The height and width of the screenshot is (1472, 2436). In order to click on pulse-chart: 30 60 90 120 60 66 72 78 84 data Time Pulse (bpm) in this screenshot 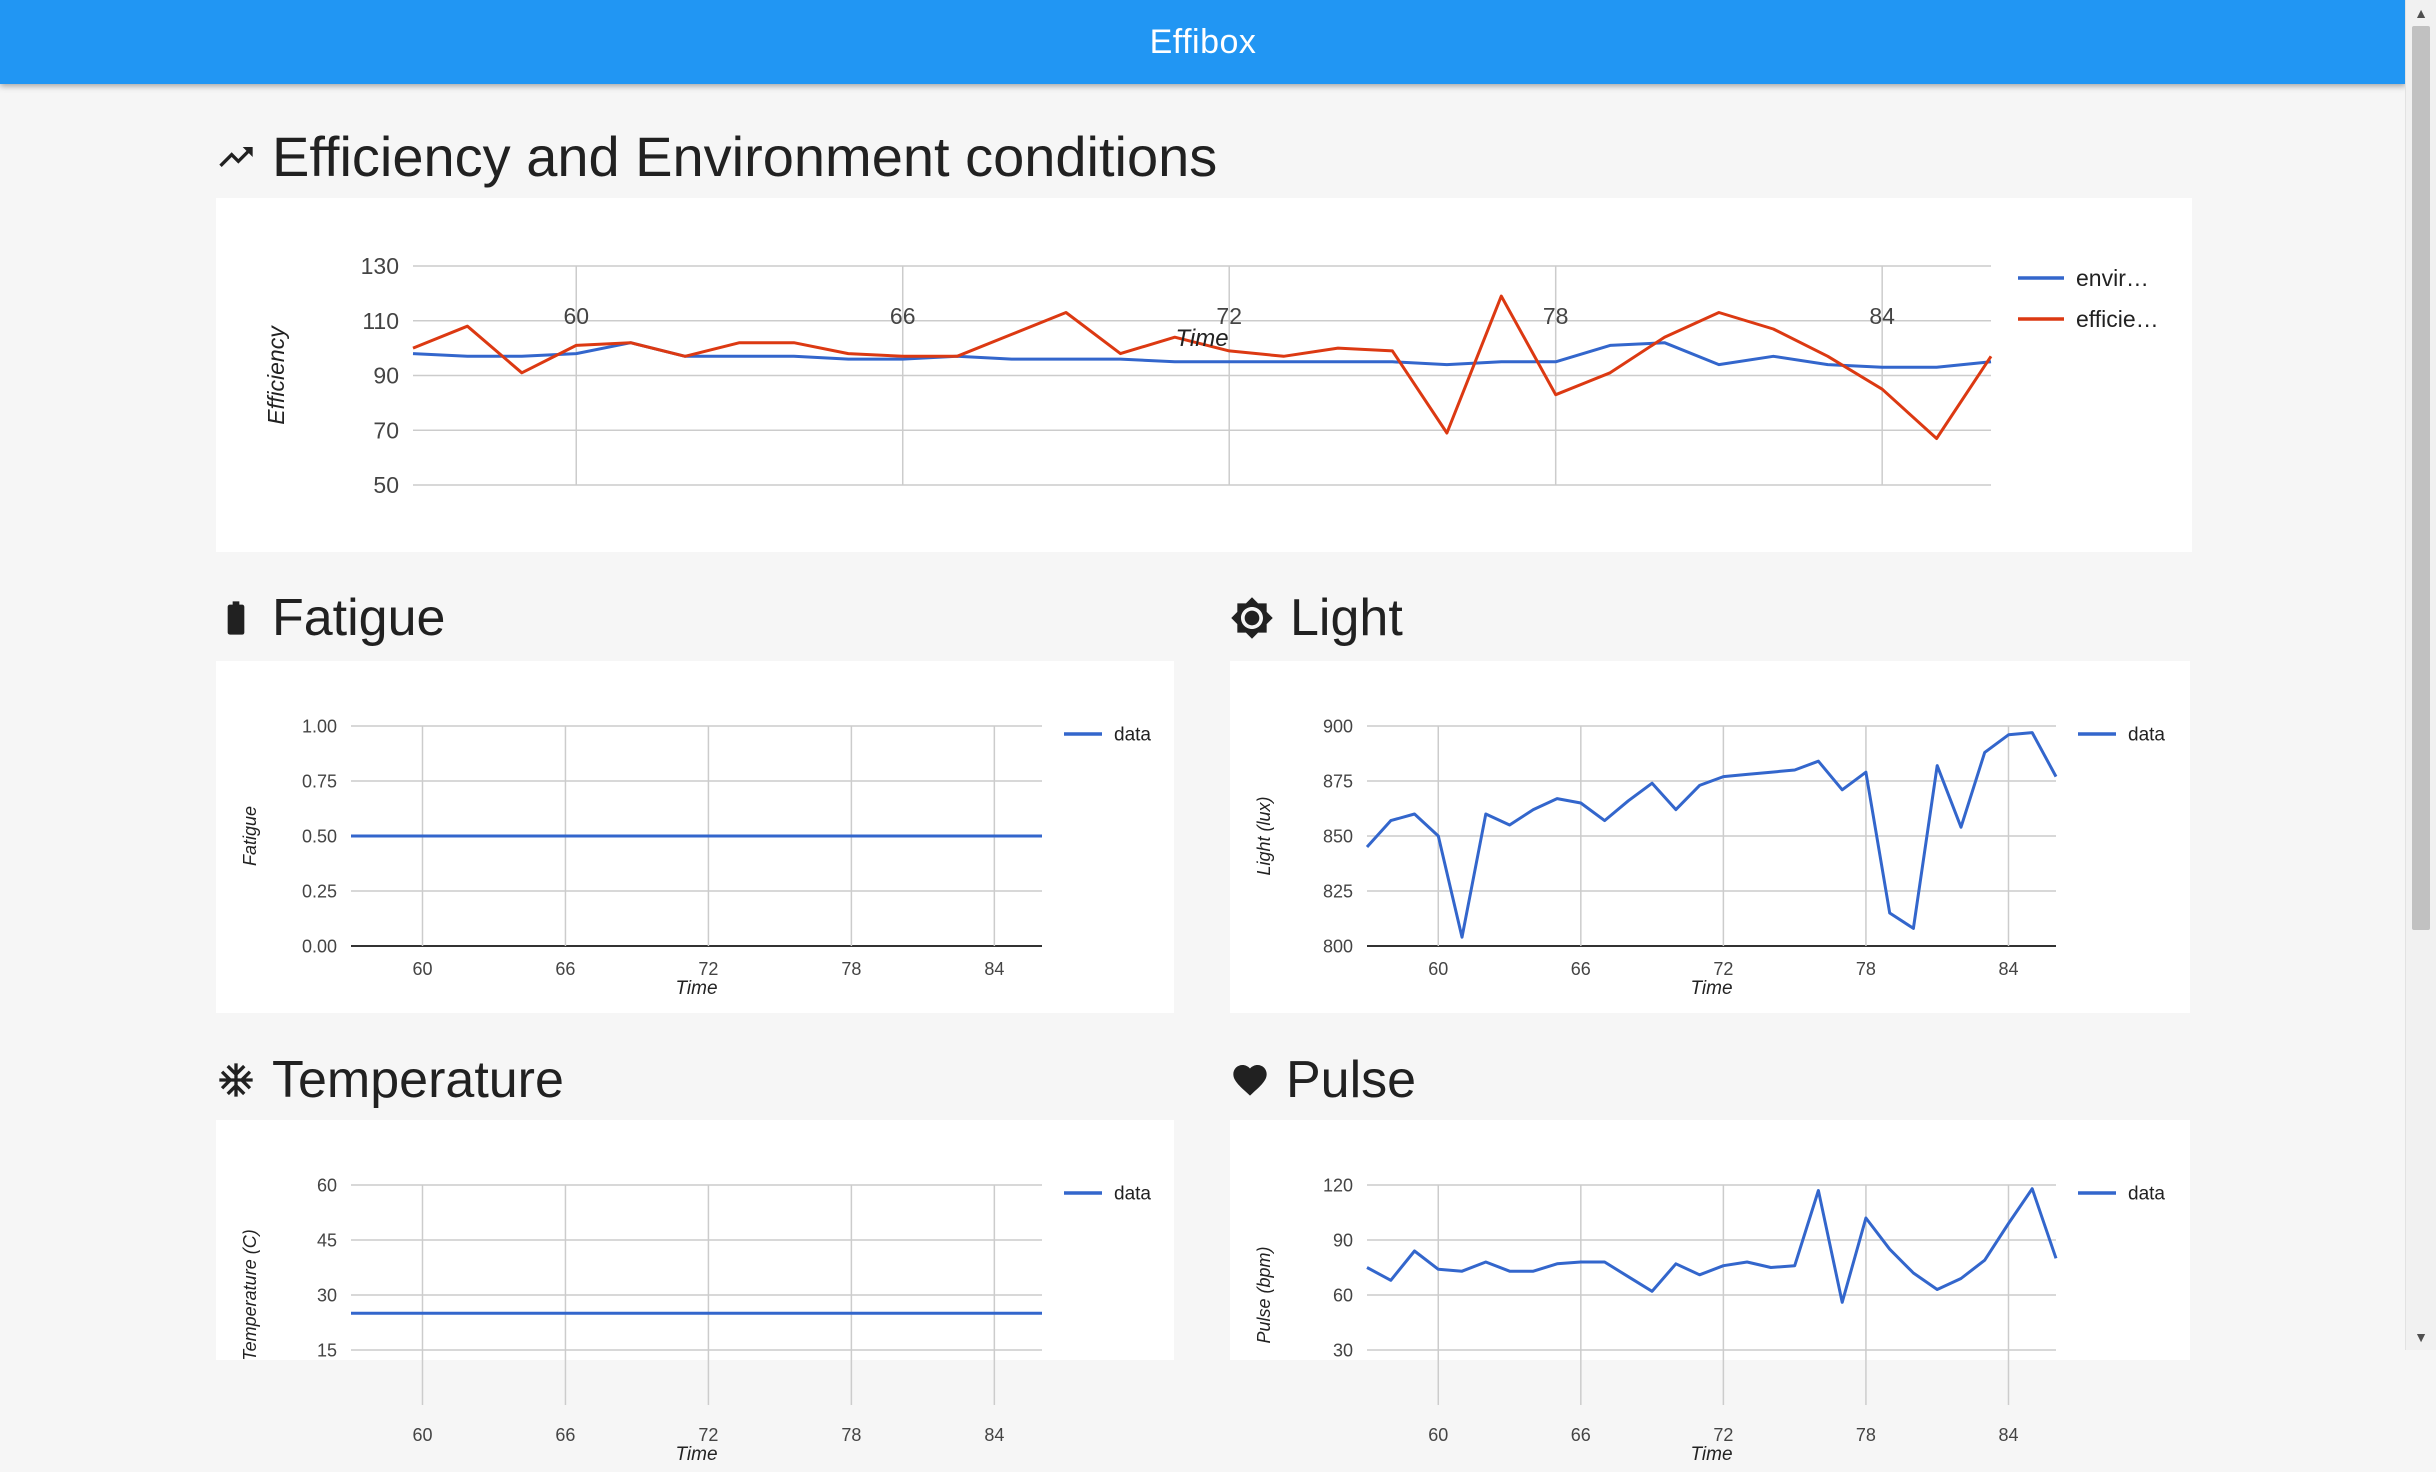, I will do `click(1709, 1320)`.